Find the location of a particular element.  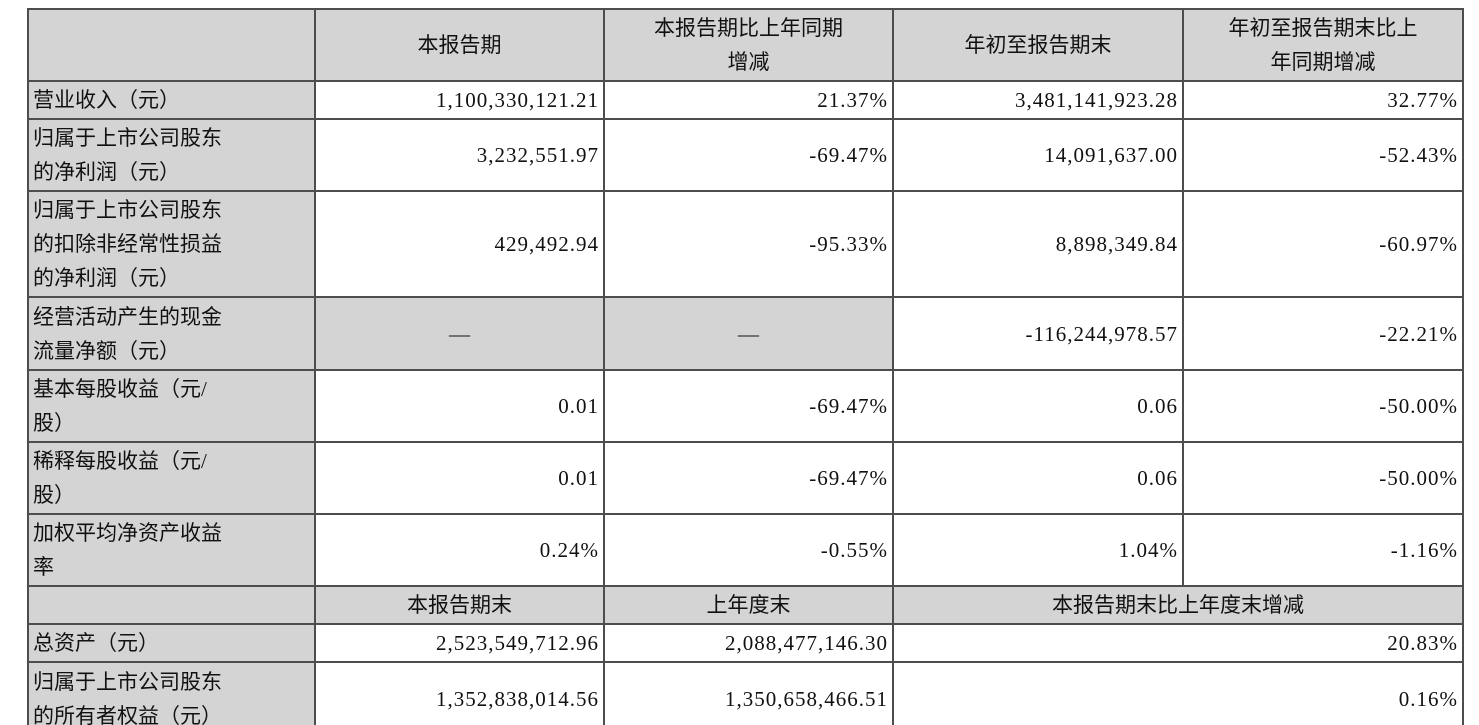

value-cell: 20.83% is located at coordinates (1178, 643).